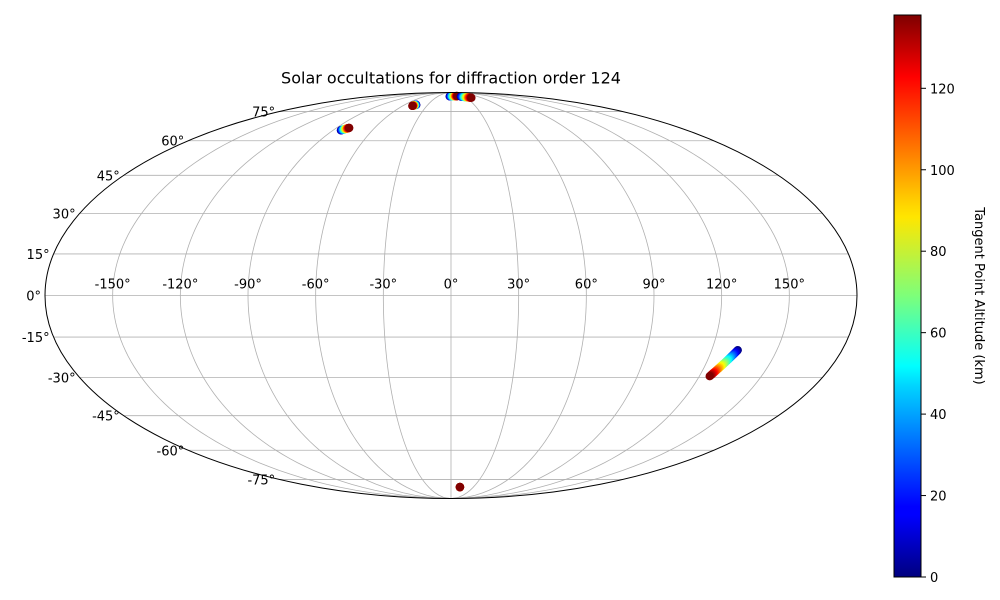  Describe the element at coordinates (108, 176) in the screenshot. I see `latitude-tick-label: 45°` at that location.